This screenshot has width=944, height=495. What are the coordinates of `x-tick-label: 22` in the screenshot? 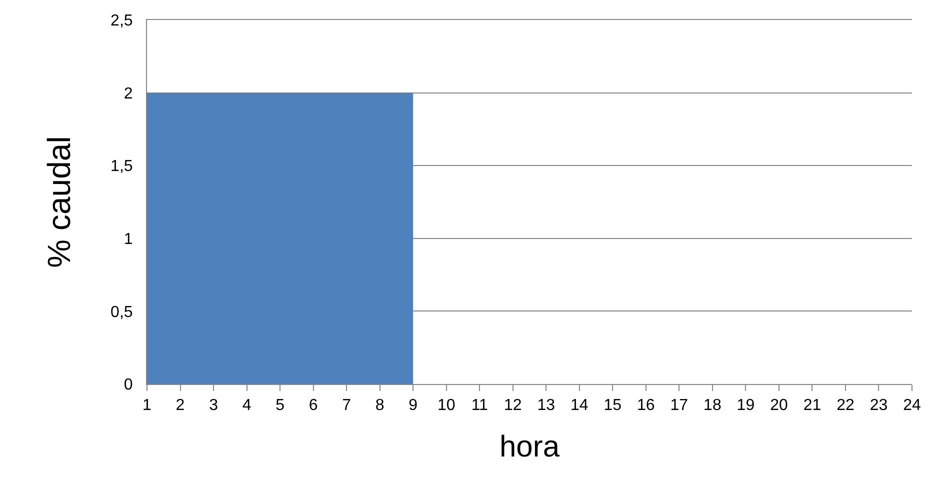 It's located at (845, 405).